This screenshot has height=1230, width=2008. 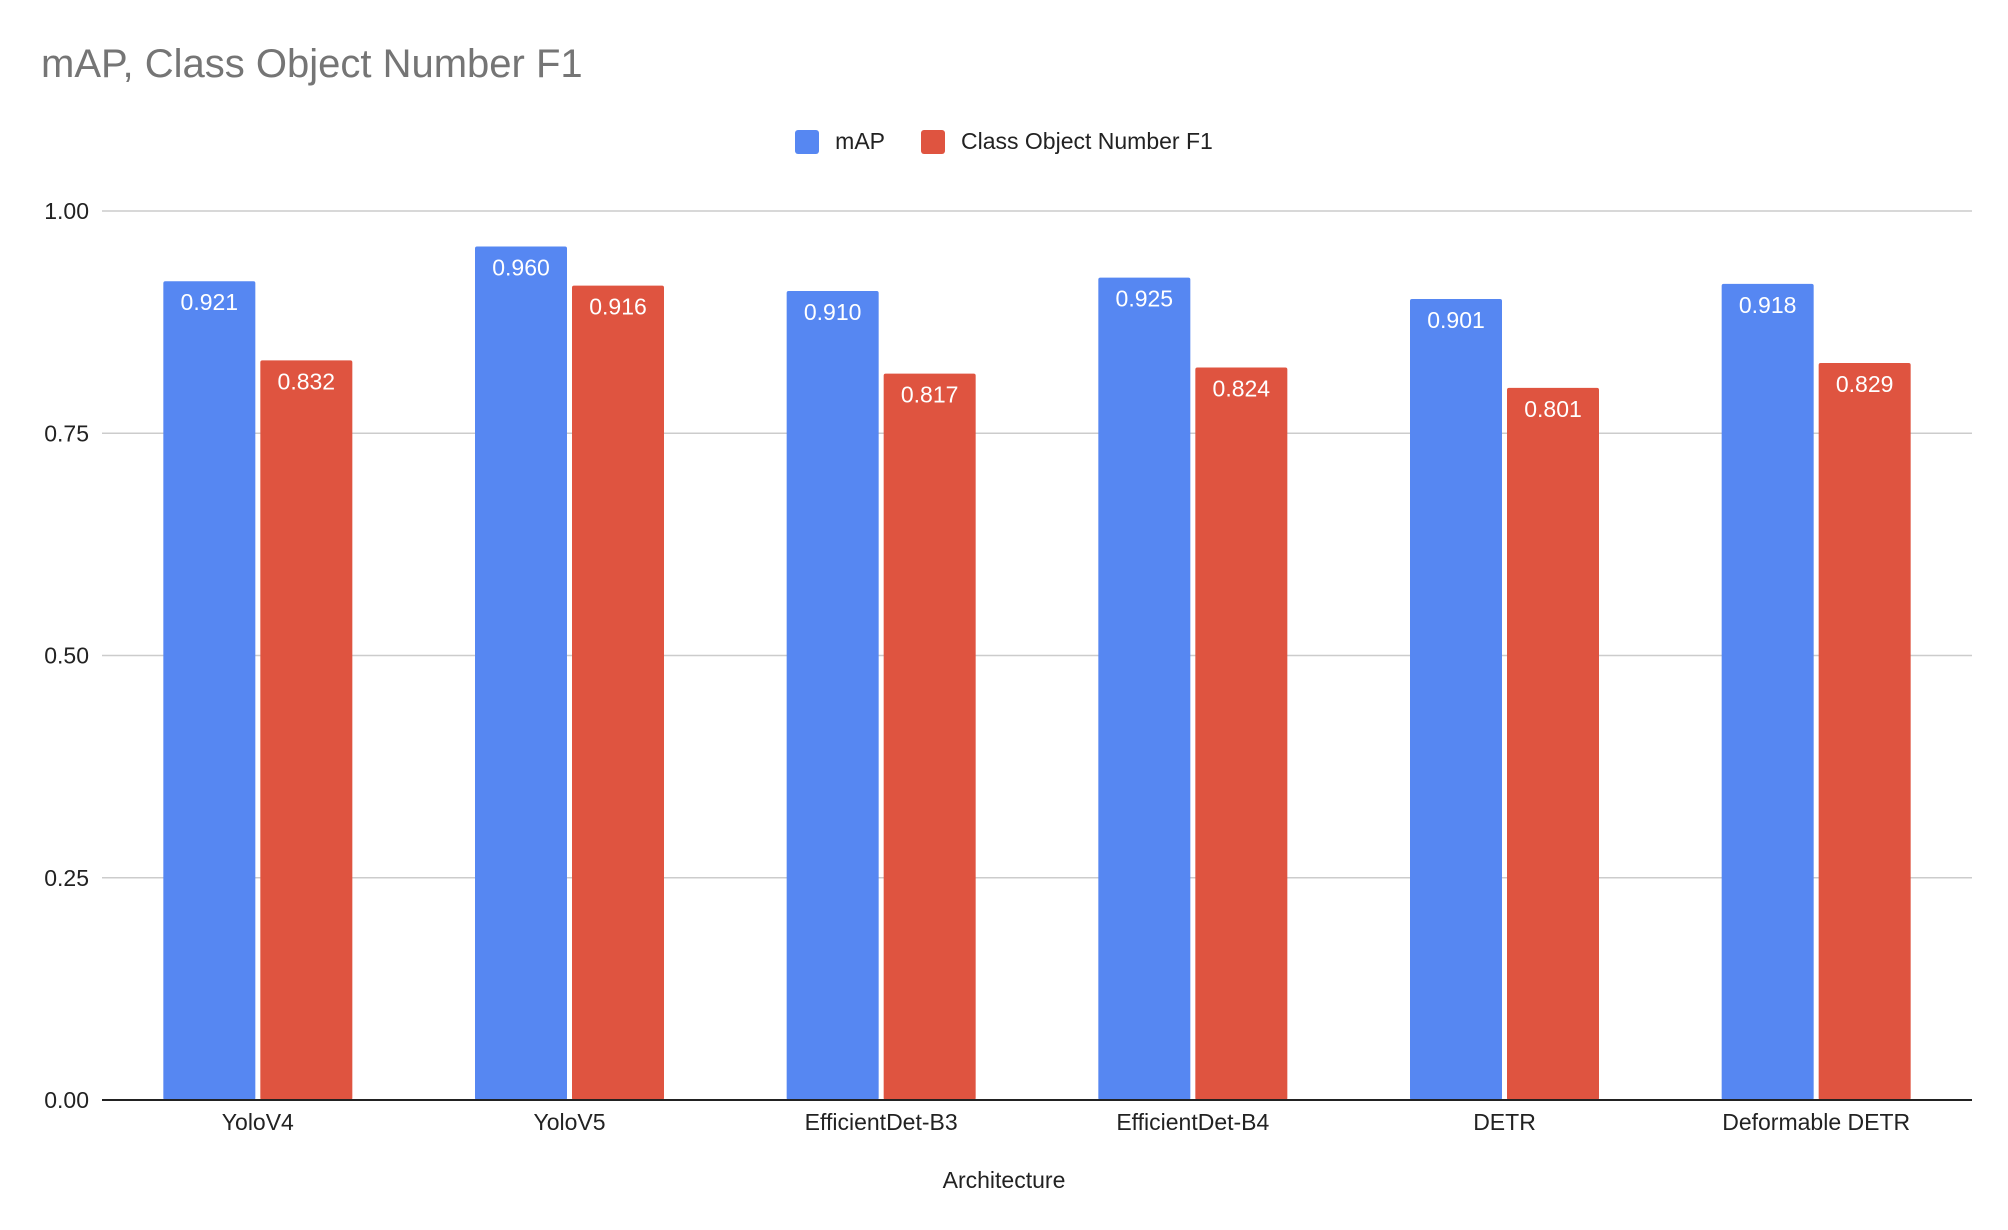 What do you see at coordinates (860, 141) in the screenshot?
I see `legend-label-map: mAP` at bounding box center [860, 141].